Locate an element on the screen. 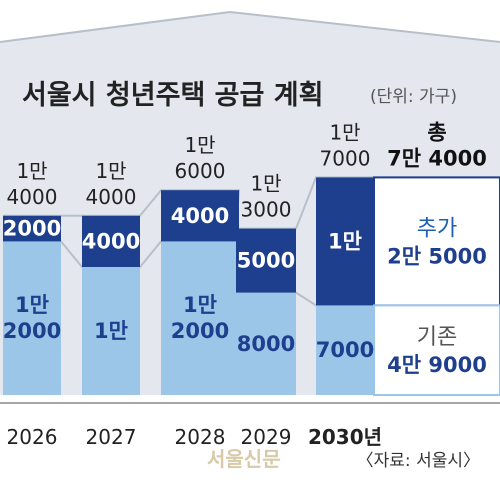 This screenshot has height=499, width=500. legend-added-value: 2만 5000 is located at coordinates (437, 256).